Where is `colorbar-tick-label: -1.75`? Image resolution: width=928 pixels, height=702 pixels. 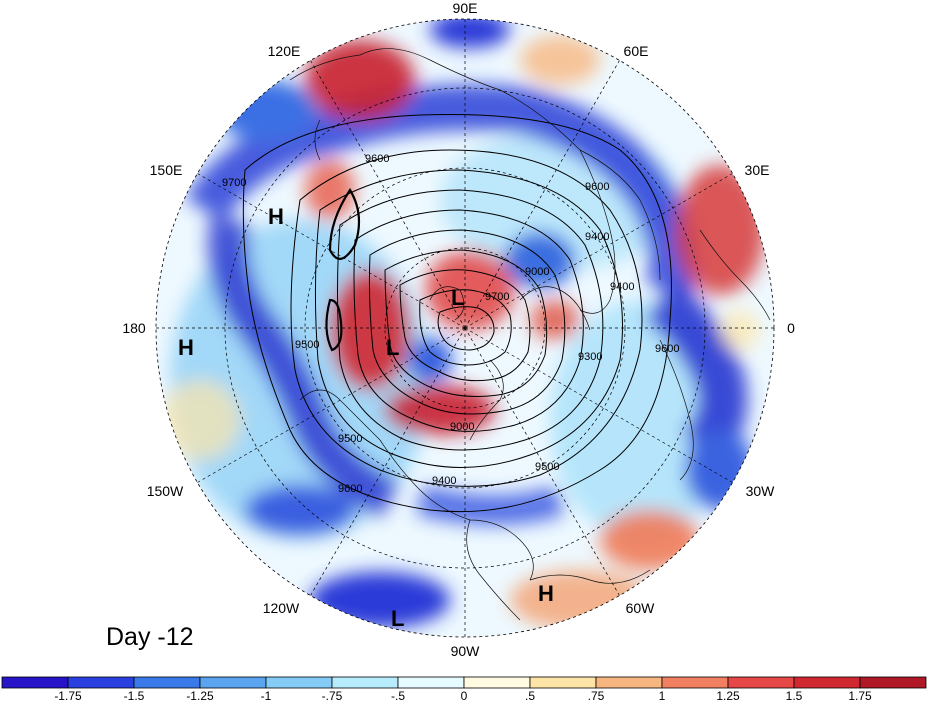 colorbar-tick-label: -1.75 is located at coordinates (68, 695).